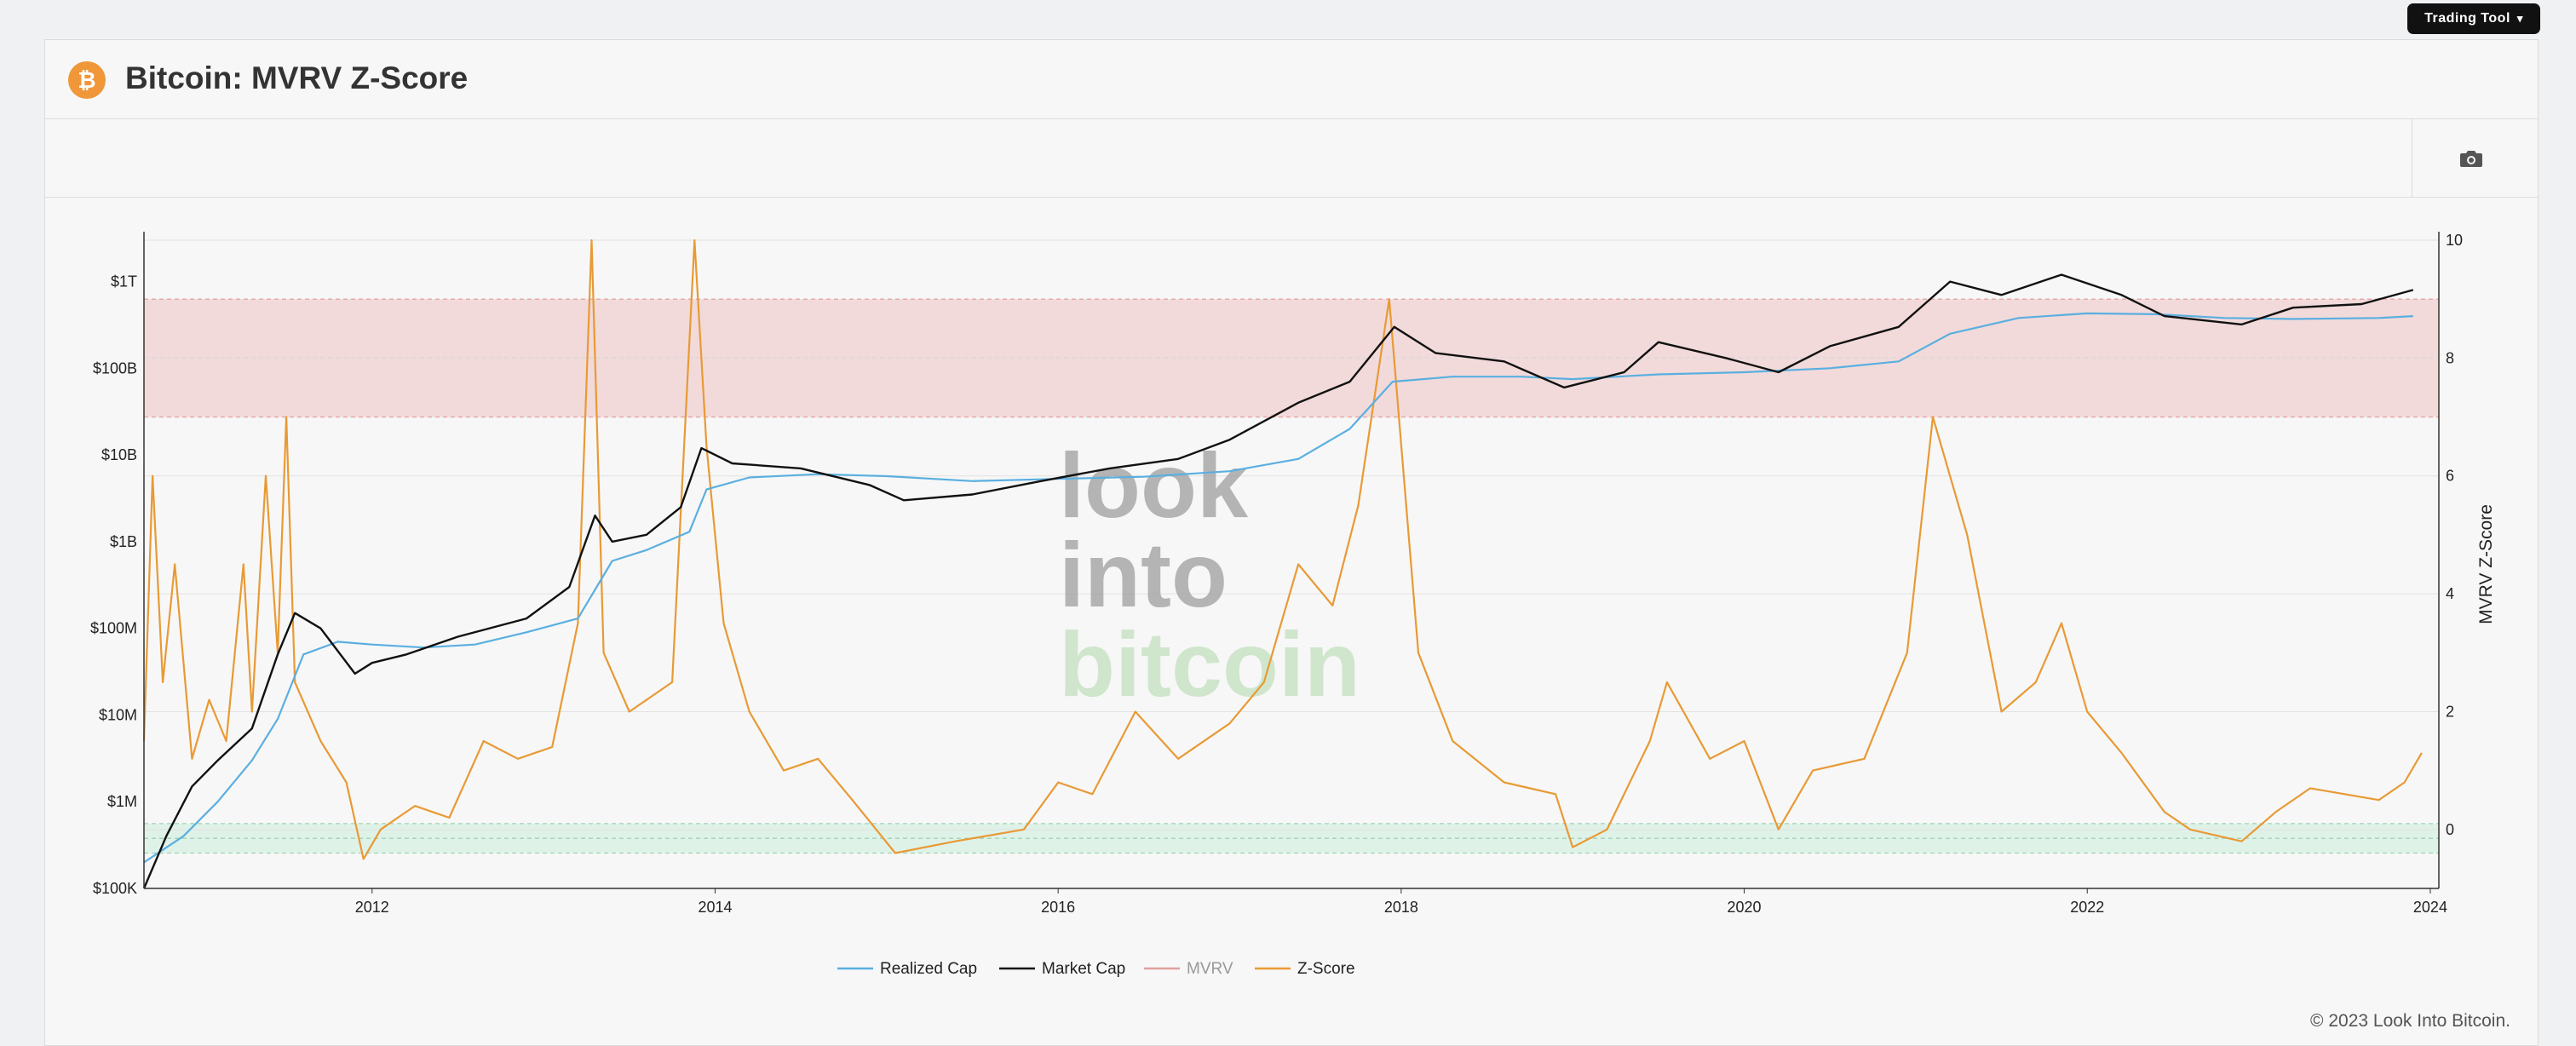 This screenshot has height=1046, width=2576. What do you see at coordinates (2519, 18) in the screenshot?
I see `chevron-down-icon: ▾` at bounding box center [2519, 18].